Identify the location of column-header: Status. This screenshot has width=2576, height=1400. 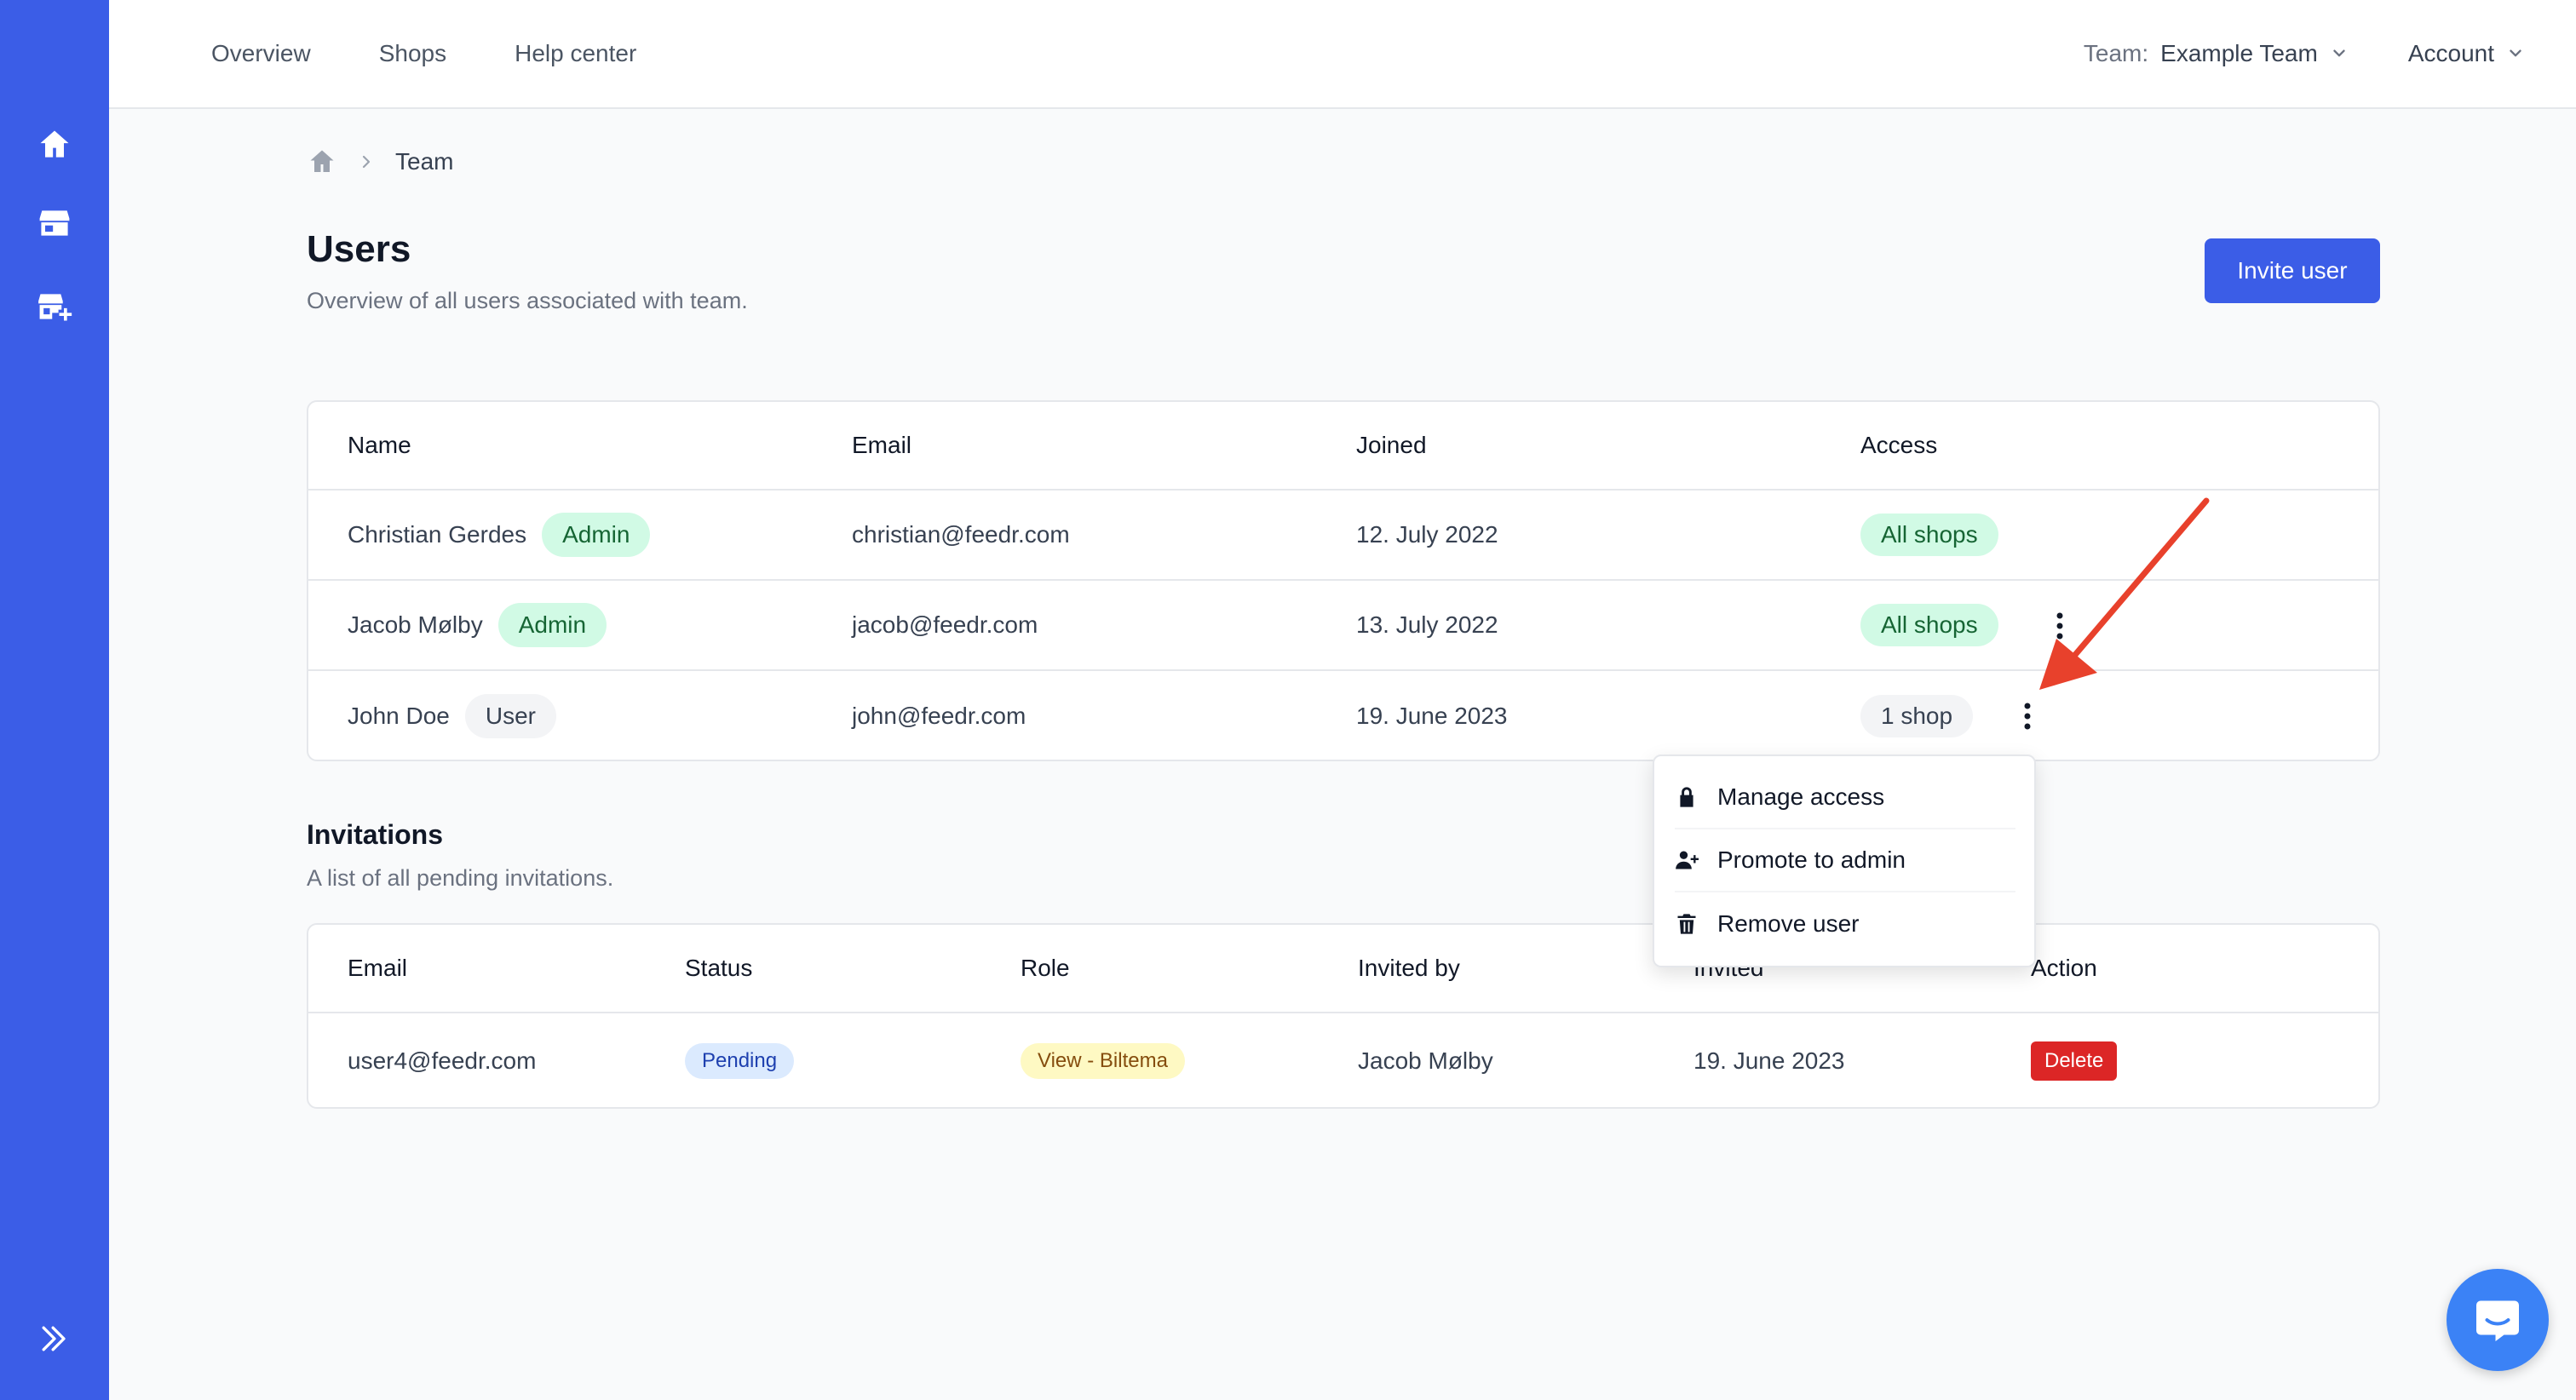
(719, 968).